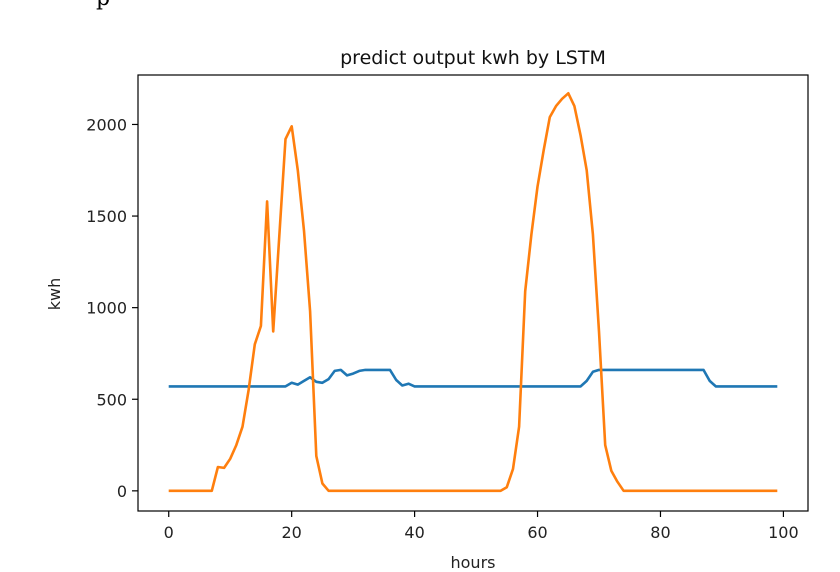 Image resolution: width=840 pixels, height=572 pixels. Describe the element at coordinates (783, 532) in the screenshot. I see `x-tick-label: 100` at that location.